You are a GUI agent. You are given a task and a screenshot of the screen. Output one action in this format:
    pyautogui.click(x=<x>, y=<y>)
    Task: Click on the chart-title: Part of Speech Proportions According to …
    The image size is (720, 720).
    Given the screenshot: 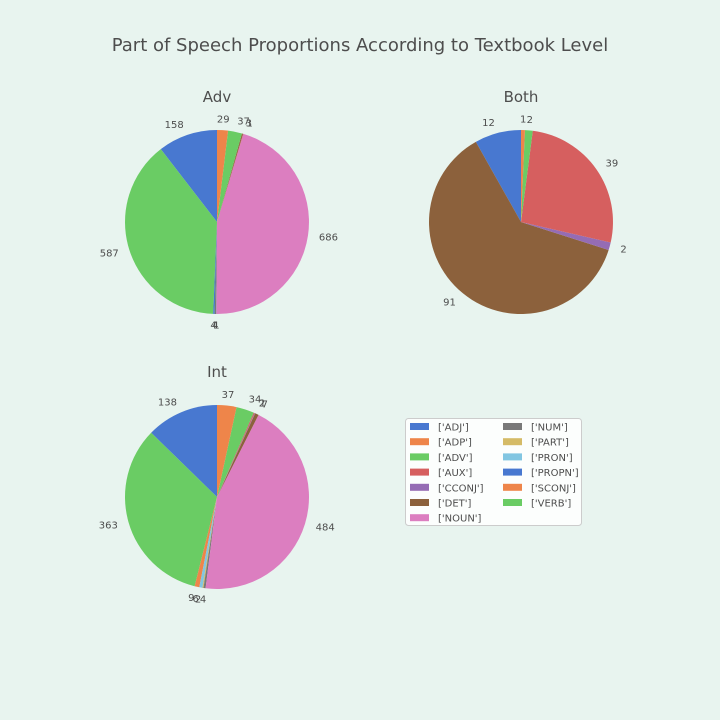 What is the action you would take?
    pyautogui.click(x=360, y=45)
    